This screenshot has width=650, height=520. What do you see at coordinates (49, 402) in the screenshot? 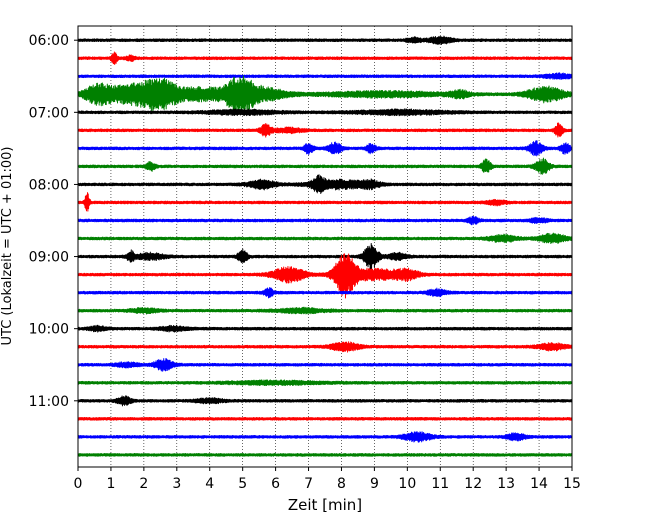
I see `y-tick-label-5: 11:00` at bounding box center [49, 402].